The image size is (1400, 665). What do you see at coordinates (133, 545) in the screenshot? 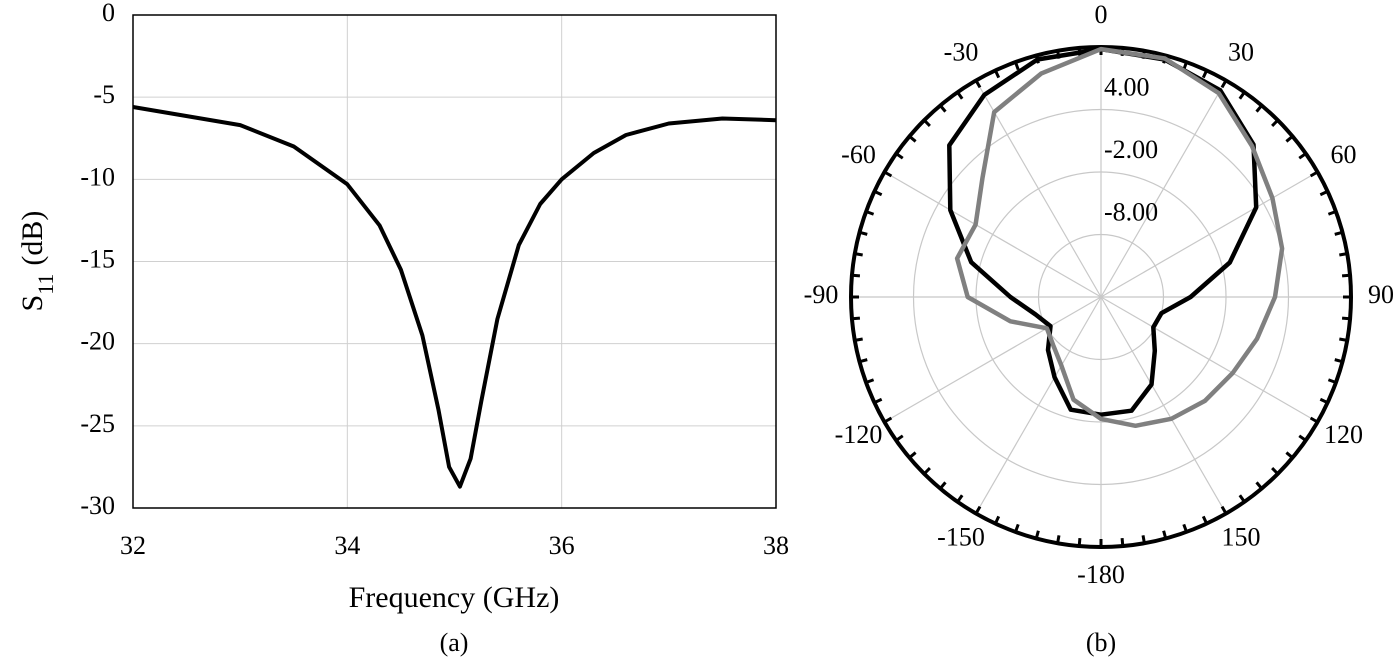
I see `x-tick-label: 32` at bounding box center [133, 545].